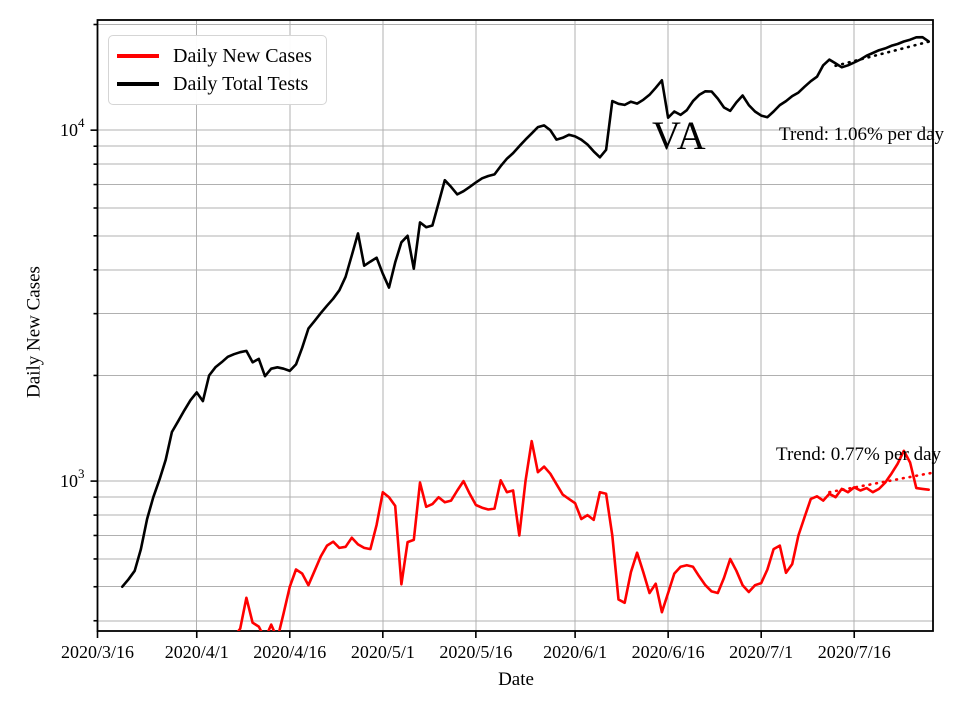  What do you see at coordinates (289, 652) in the screenshot?
I see `svg-text: 2020/4/16` at bounding box center [289, 652].